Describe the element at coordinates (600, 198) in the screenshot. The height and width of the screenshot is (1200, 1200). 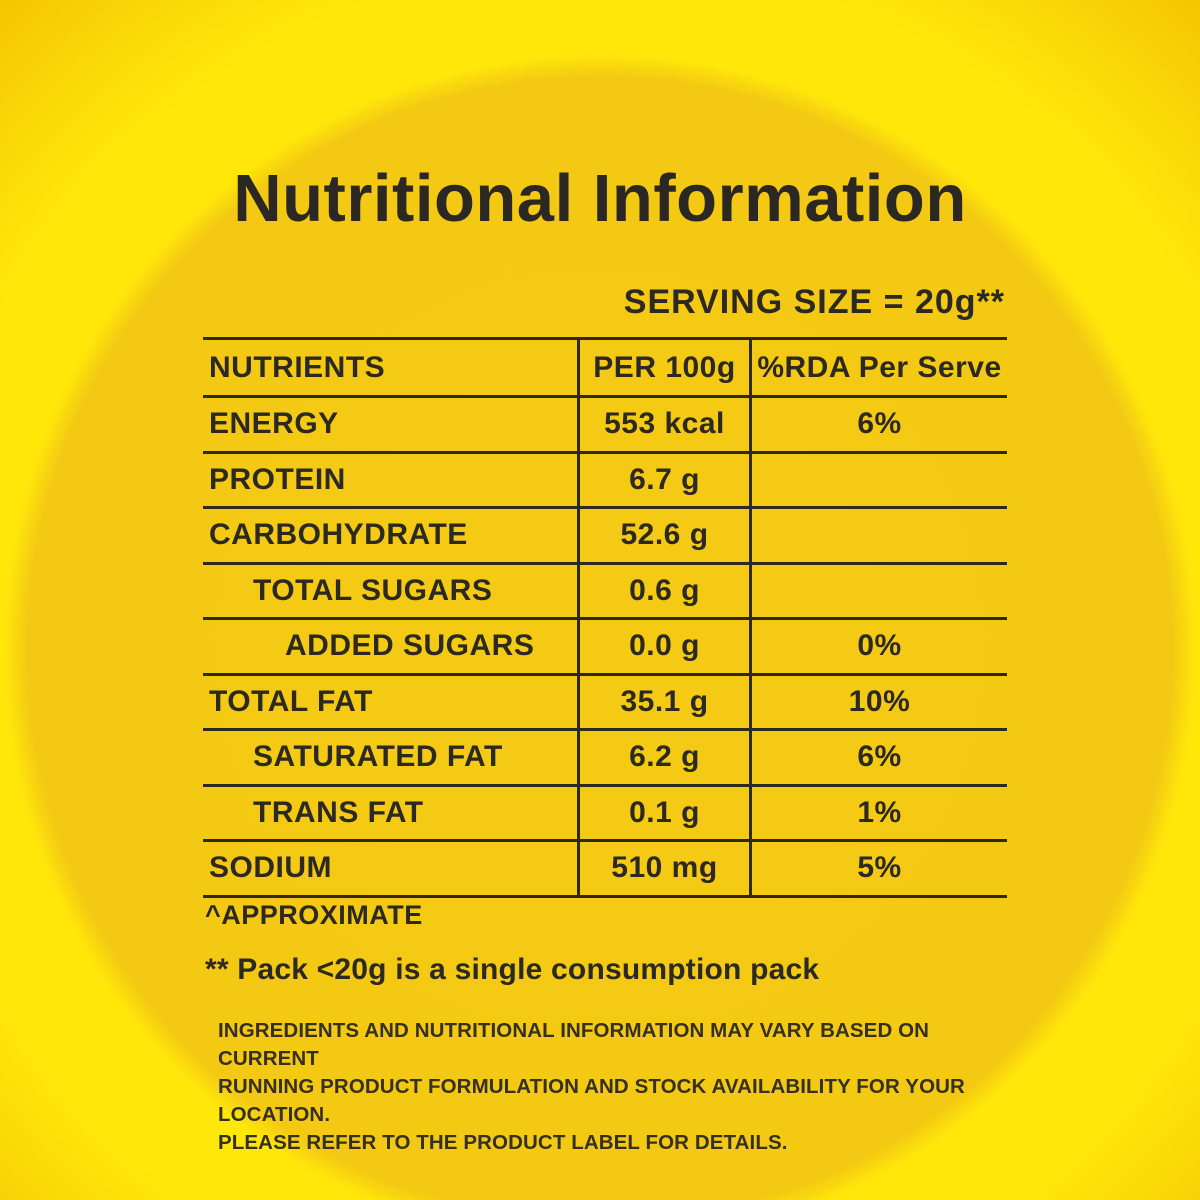
I see `page-title: Nutritional Information` at that location.